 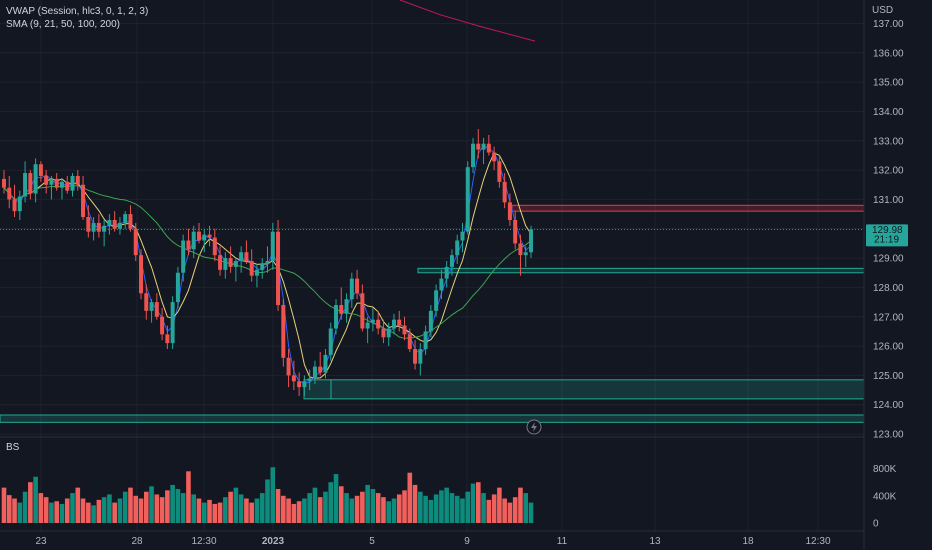 What do you see at coordinates (433, 541) in the screenshot?
I see `time-axis: 23 28 12:30 2023 5 9 11 13 18 12:30` at bounding box center [433, 541].